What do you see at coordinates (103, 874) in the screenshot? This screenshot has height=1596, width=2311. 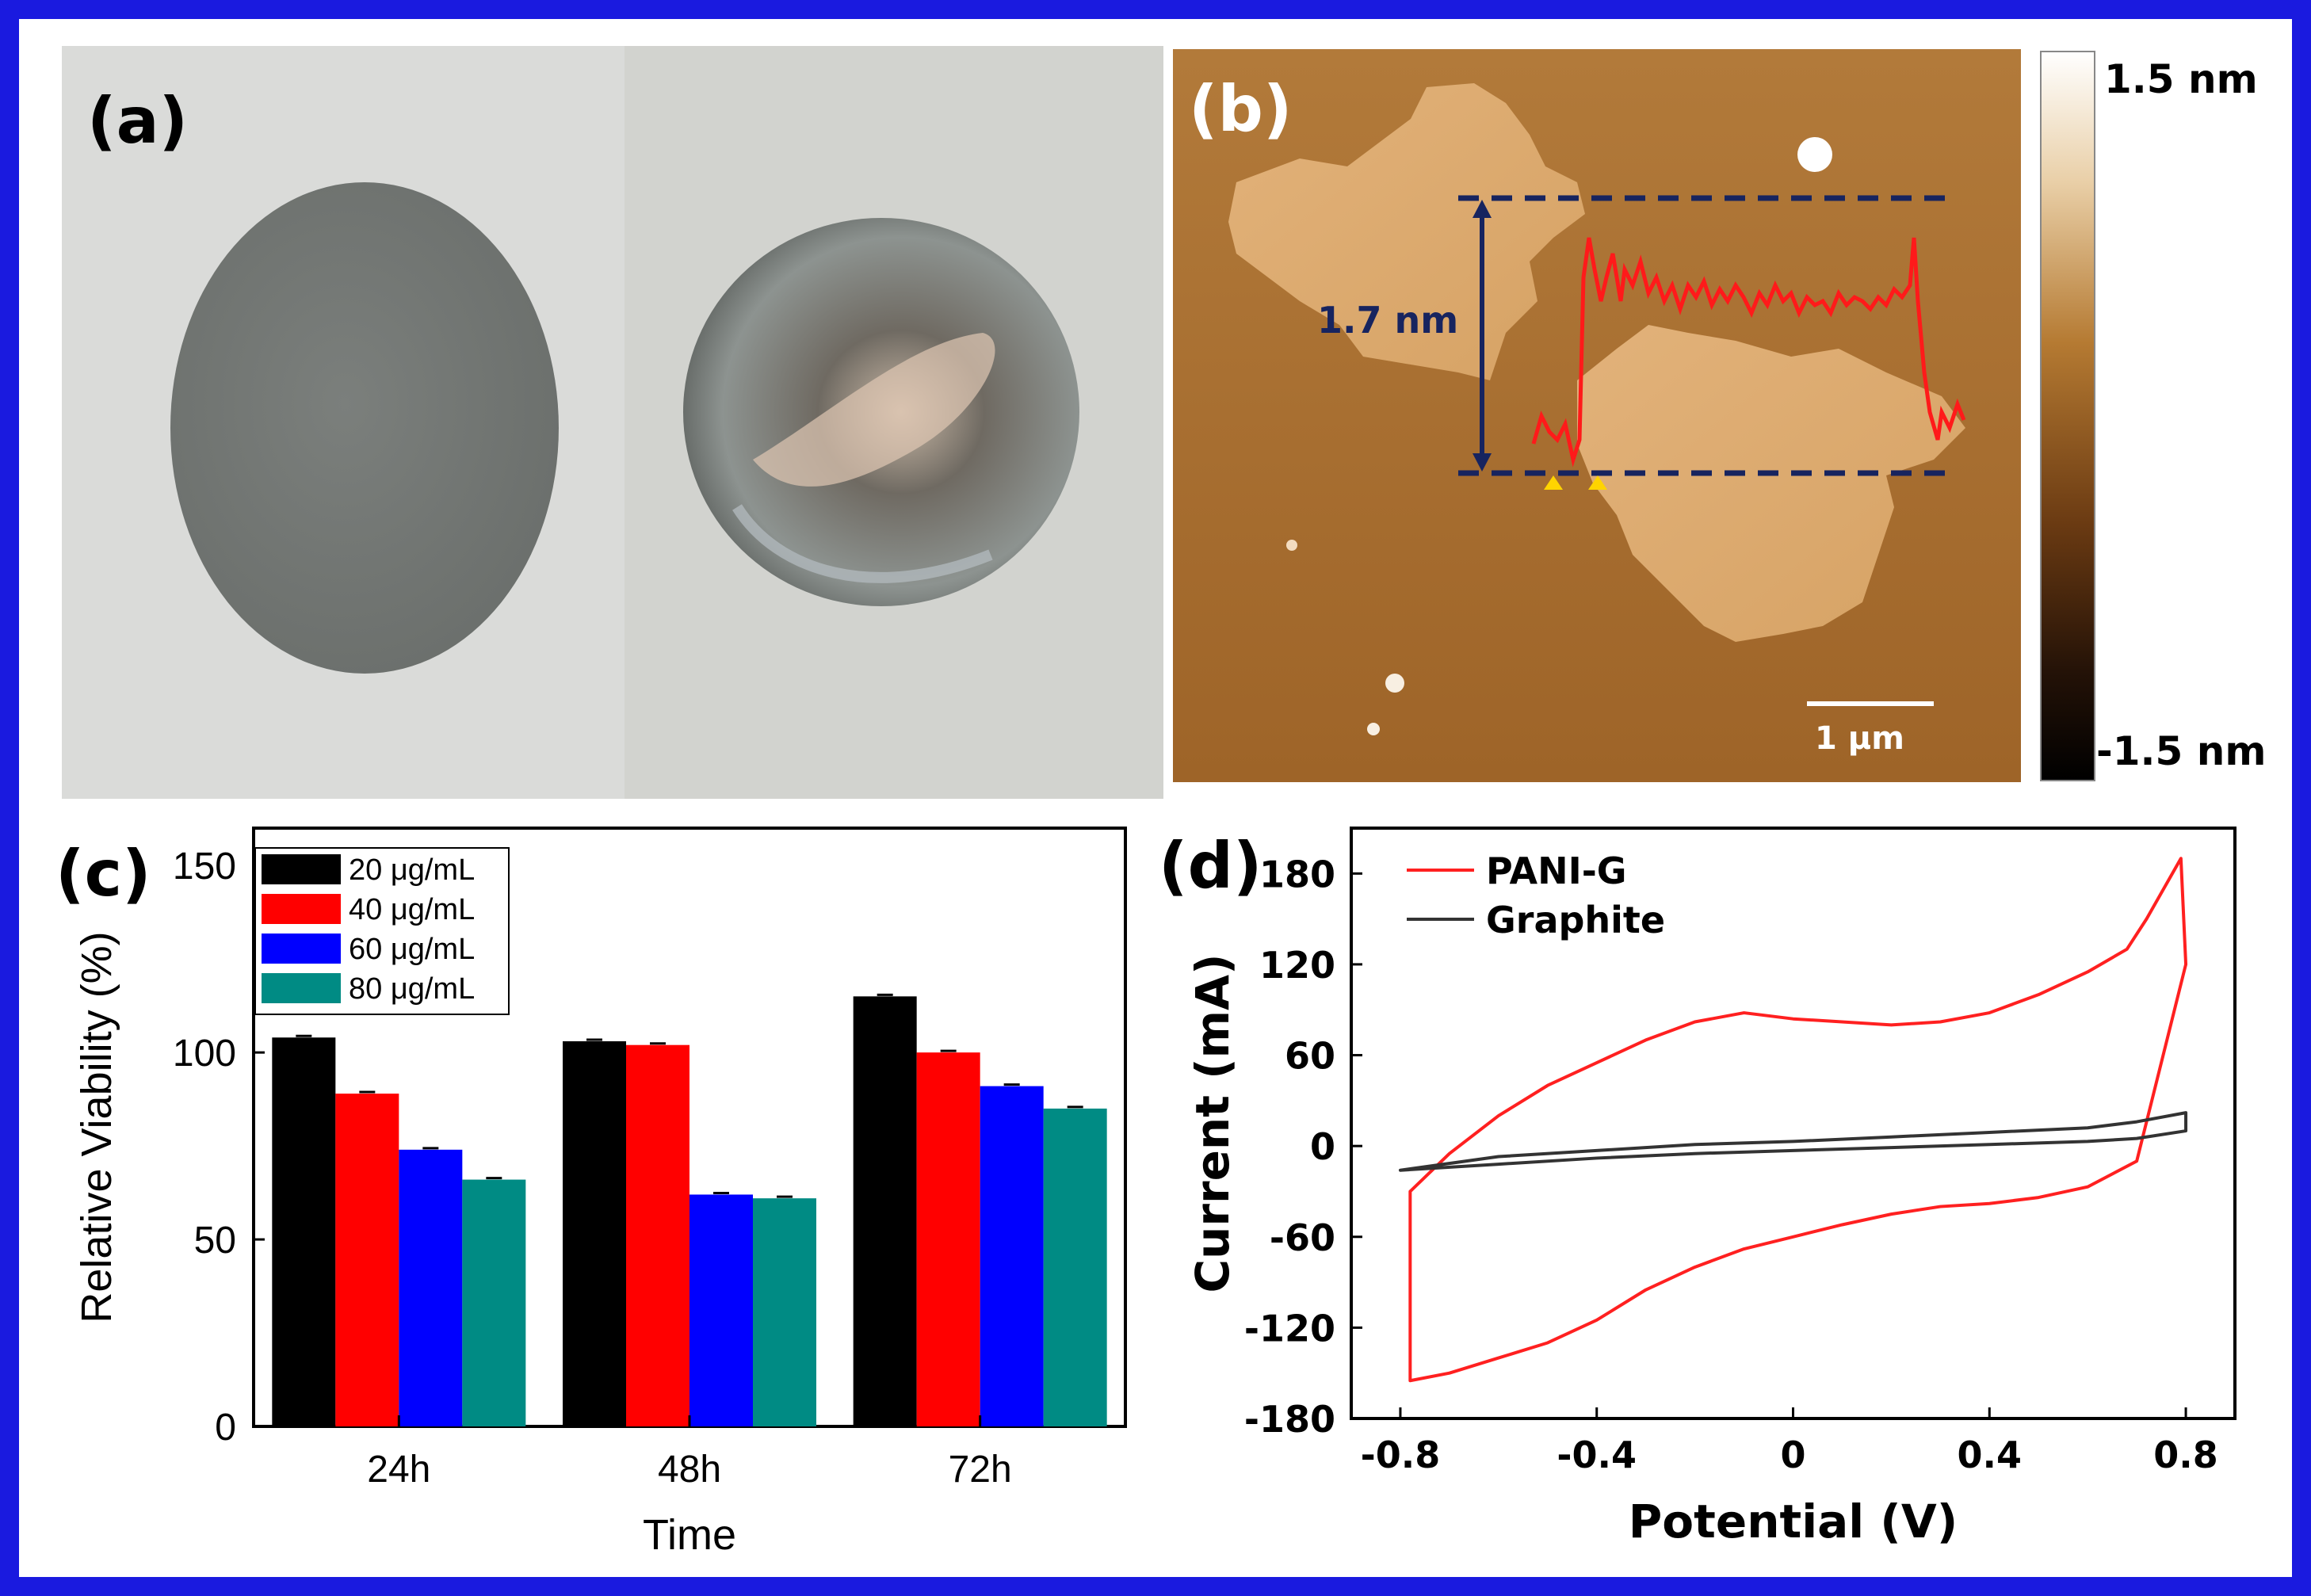 I see `panel-c-label: (c)` at bounding box center [103, 874].